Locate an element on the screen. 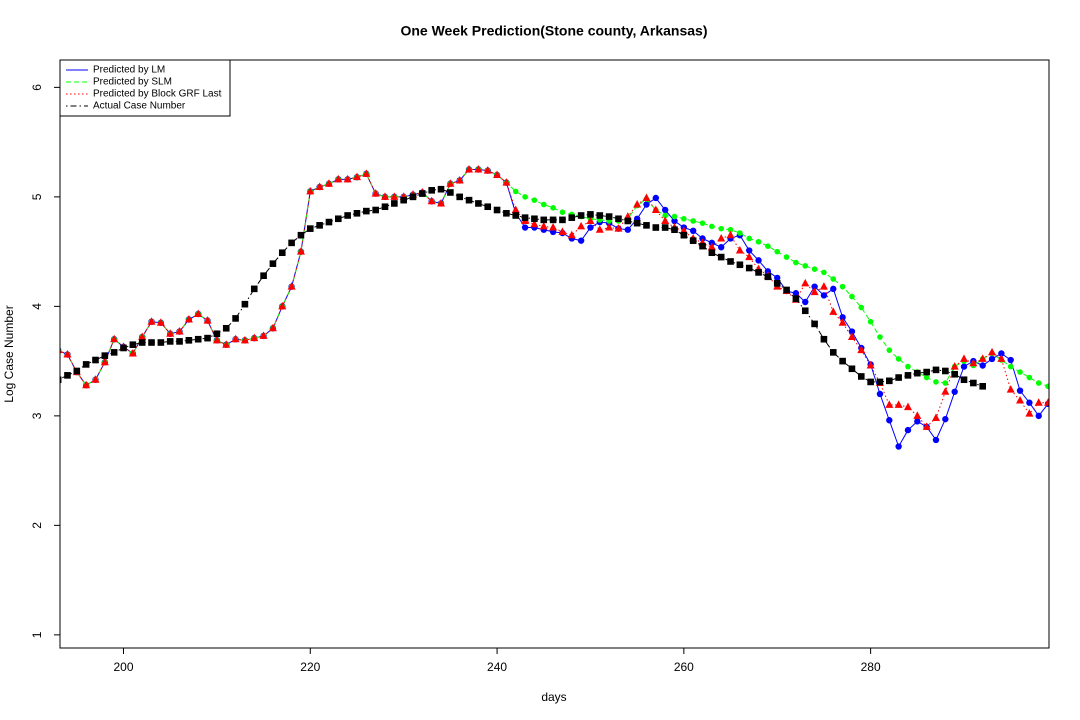 The image size is (1080, 720). x-tick-label: 260 is located at coordinates (684, 667).